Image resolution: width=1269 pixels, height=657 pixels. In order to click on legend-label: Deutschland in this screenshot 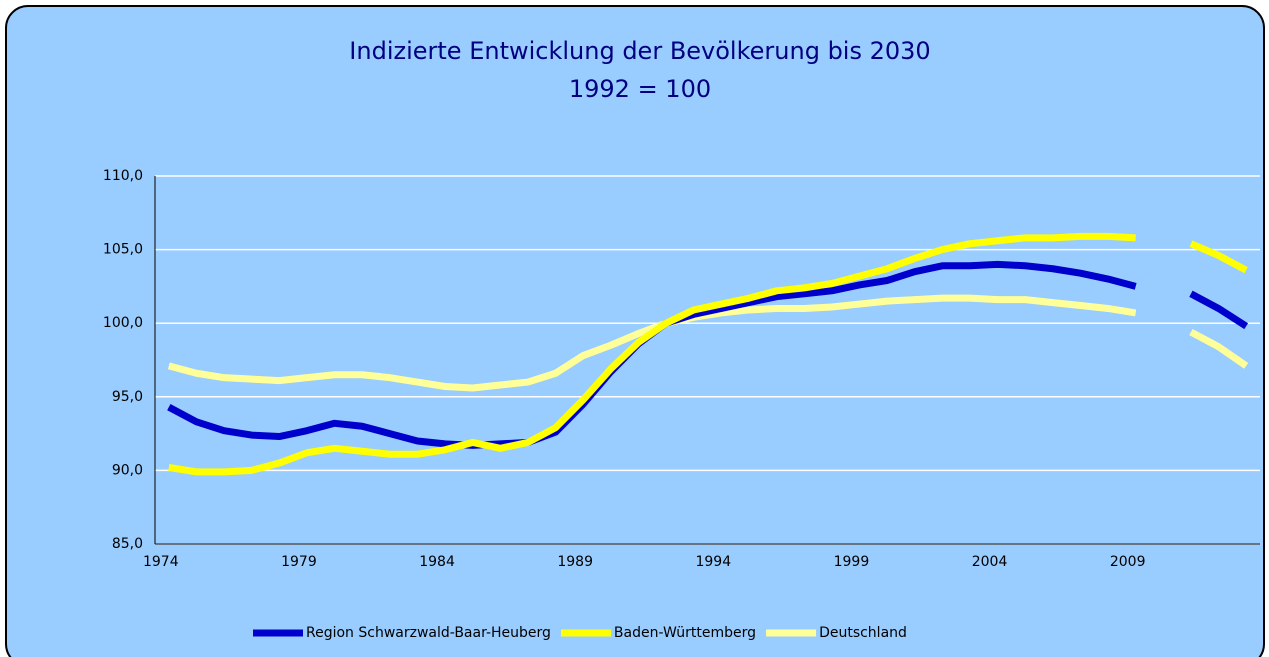, I will do `click(863, 633)`.